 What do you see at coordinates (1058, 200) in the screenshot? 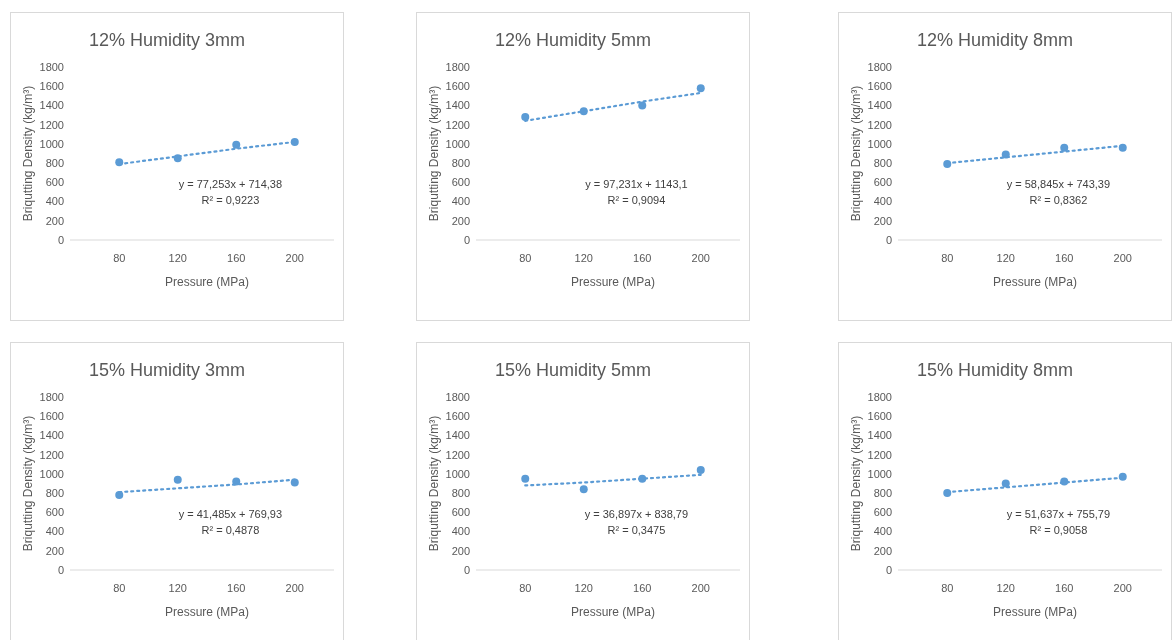
I see `annotation: R² = 0,8362` at bounding box center [1058, 200].